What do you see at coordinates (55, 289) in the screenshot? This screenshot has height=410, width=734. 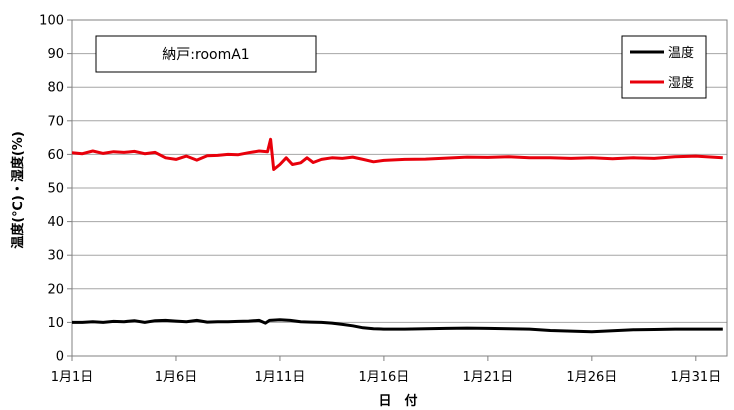 I see `y-tick-label: 20` at bounding box center [55, 289].